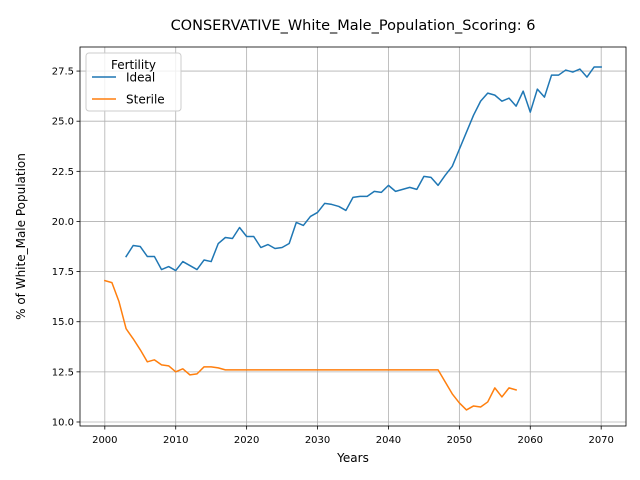 This screenshot has width=640, height=480. What do you see at coordinates (353, 436) in the screenshot?
I see `x-axis: 2000 2010 2020 2030 2040 2050 2060 2070` at bounding box center [353, 436].